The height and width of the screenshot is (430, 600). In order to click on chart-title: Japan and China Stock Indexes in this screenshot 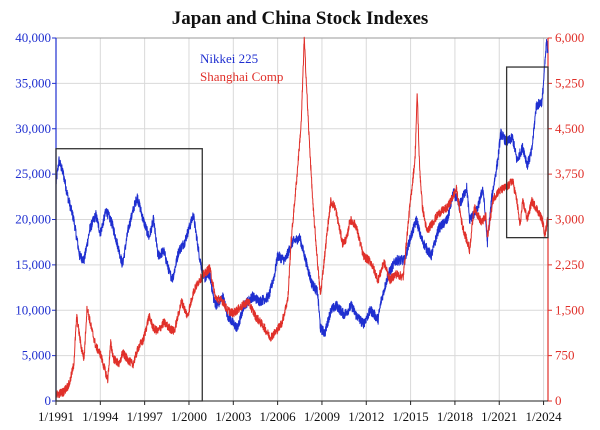, I will do `click(300, 18)`.